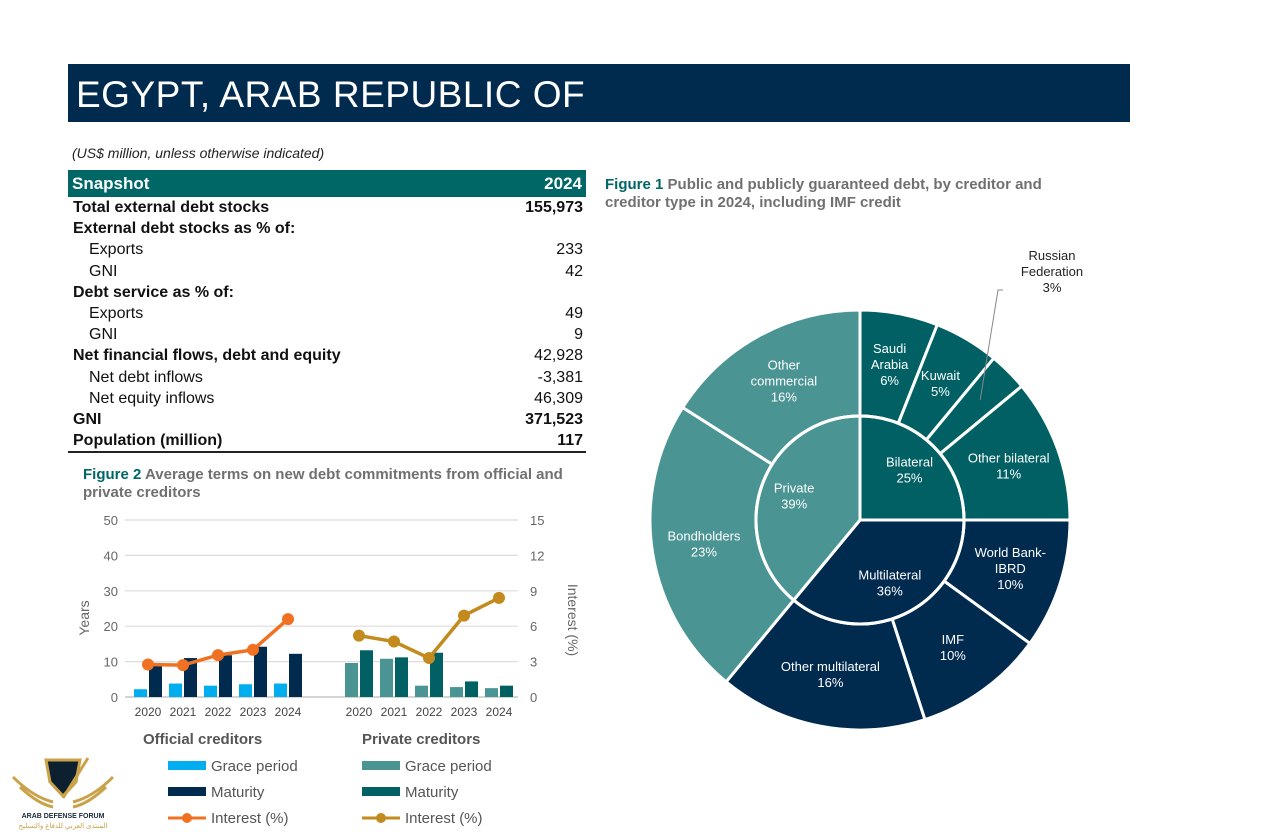 The image size is (1282, 832). What do you see at coordinates (558, 398) in the screenshot?
I see `row-value: 46,309` at bounding box center [558, 398].